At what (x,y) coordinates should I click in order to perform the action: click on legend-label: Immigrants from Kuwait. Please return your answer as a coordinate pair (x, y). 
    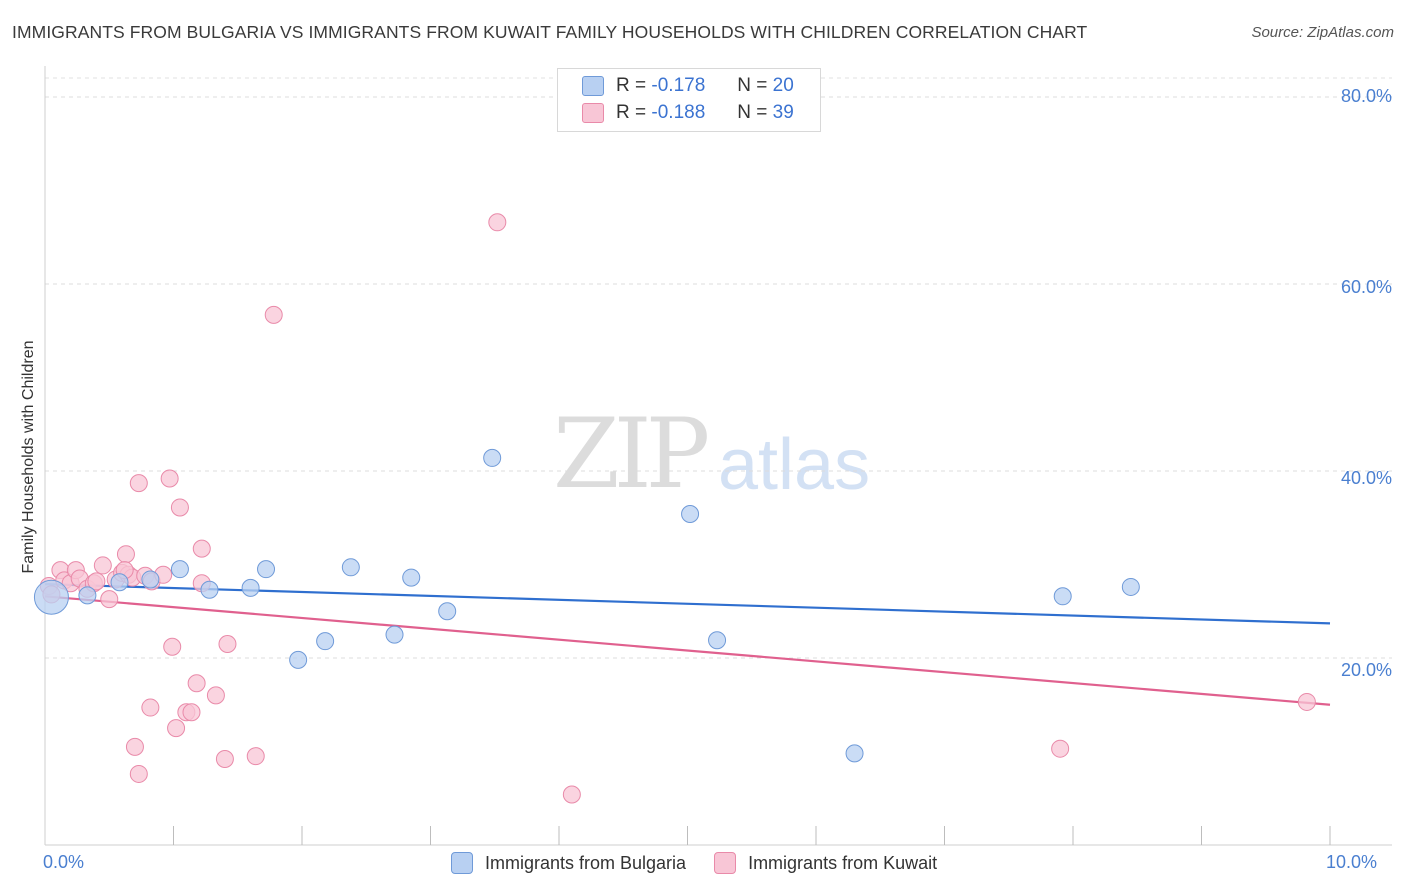
    Looking at the image, I should click on (843, 862).